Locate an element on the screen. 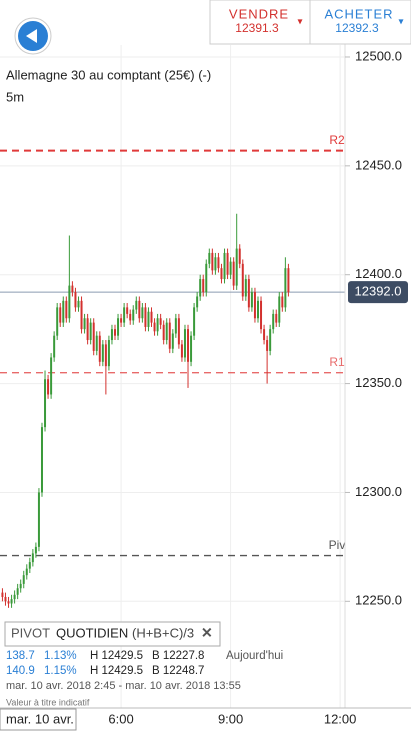 The height and width of the screenshot is (731, 411). sell-arrow: ▾ is located at coordinates (299, 22).